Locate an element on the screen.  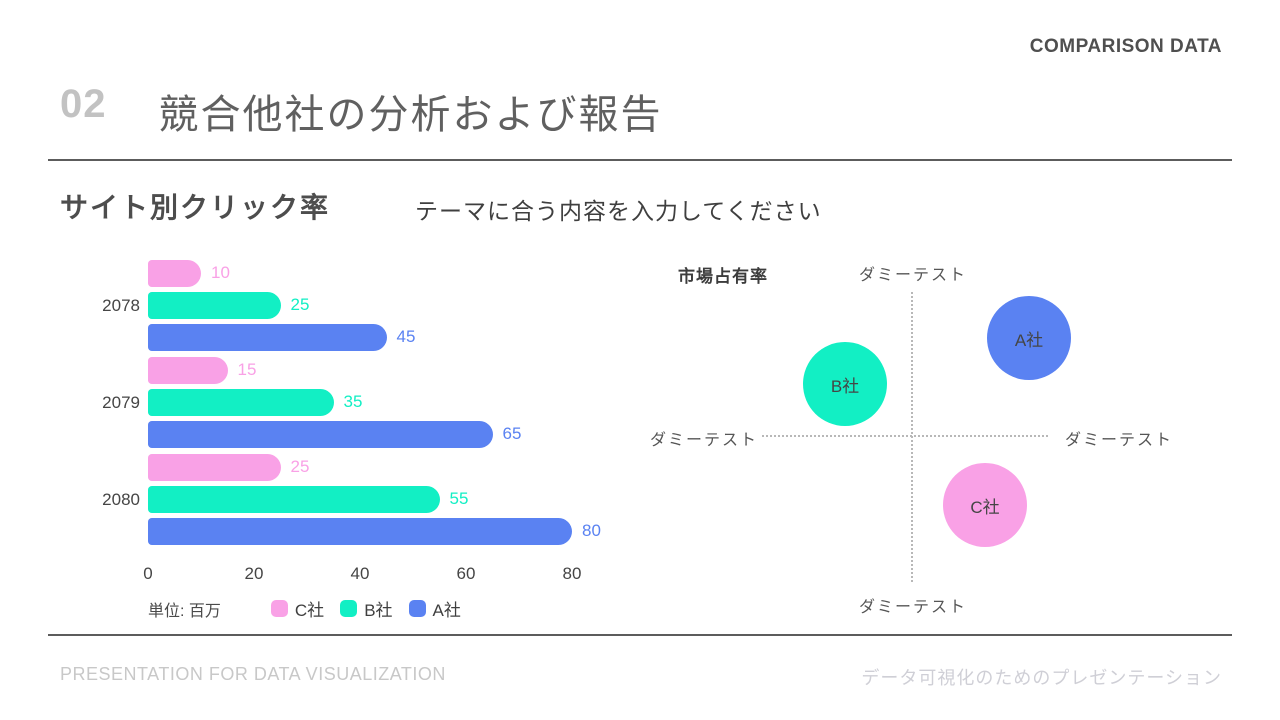
quadrant-horizontal-axis is located at coordinates (905, 436).